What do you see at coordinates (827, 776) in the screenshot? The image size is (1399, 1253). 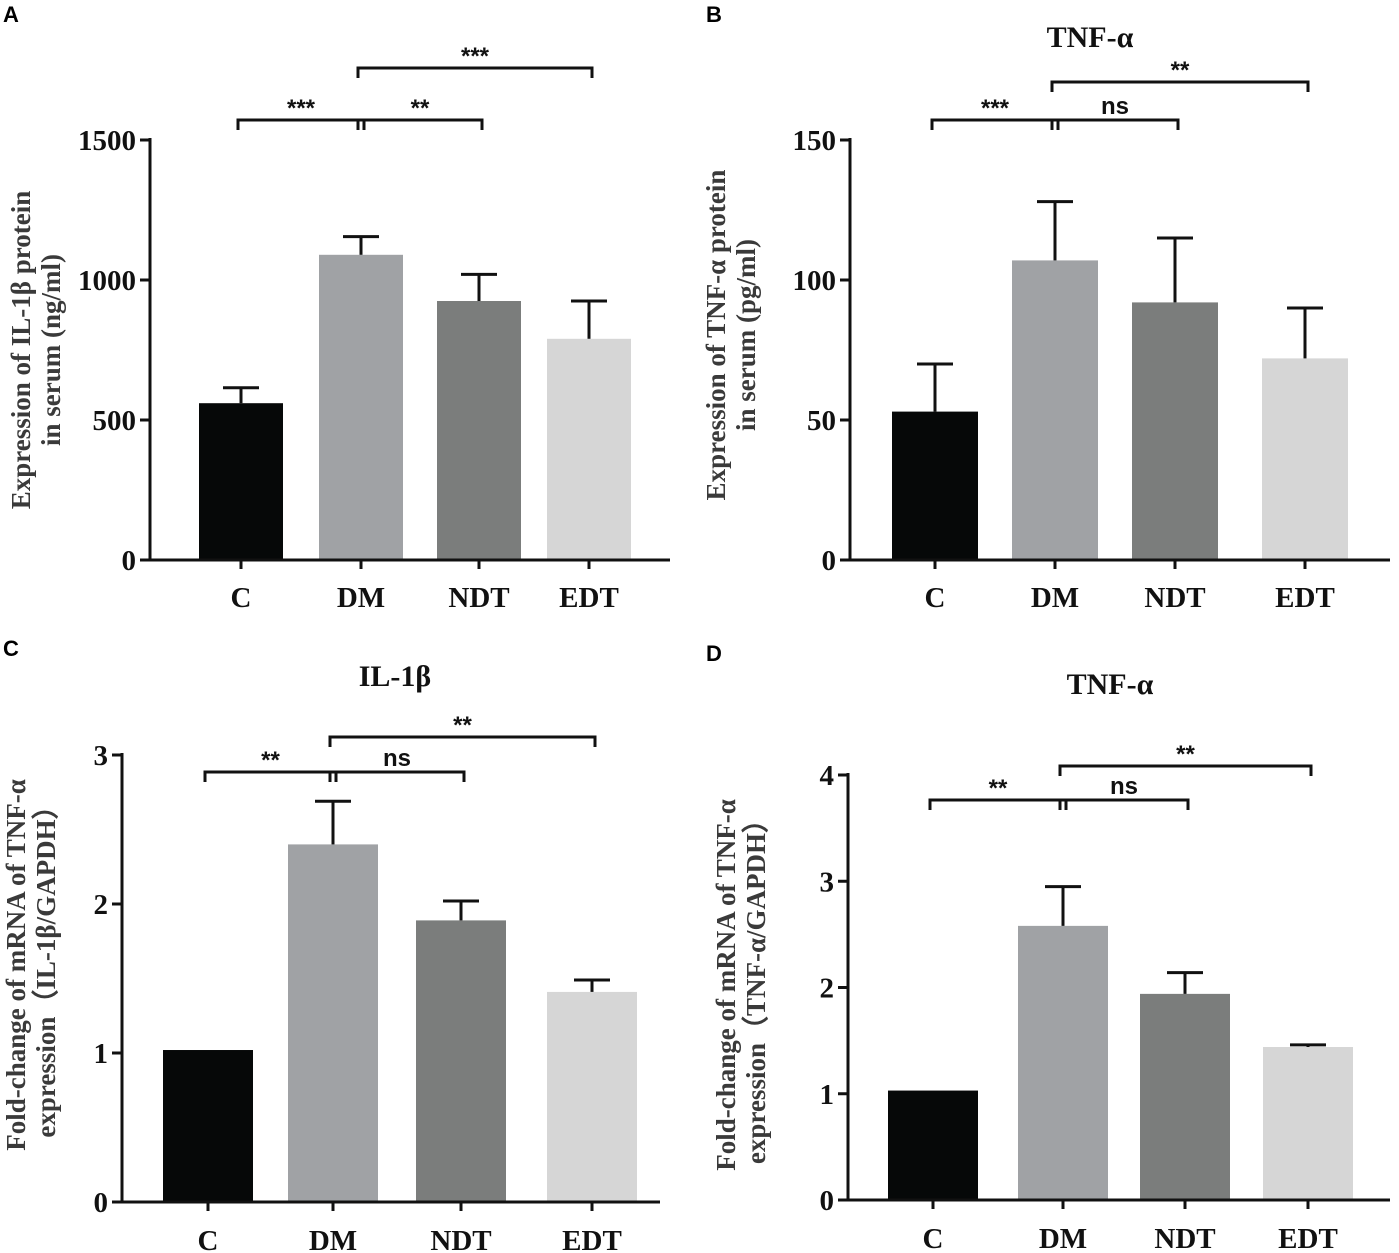 I see `panel-d-ytick-label-4: 4` at bounding box center [827, 776].